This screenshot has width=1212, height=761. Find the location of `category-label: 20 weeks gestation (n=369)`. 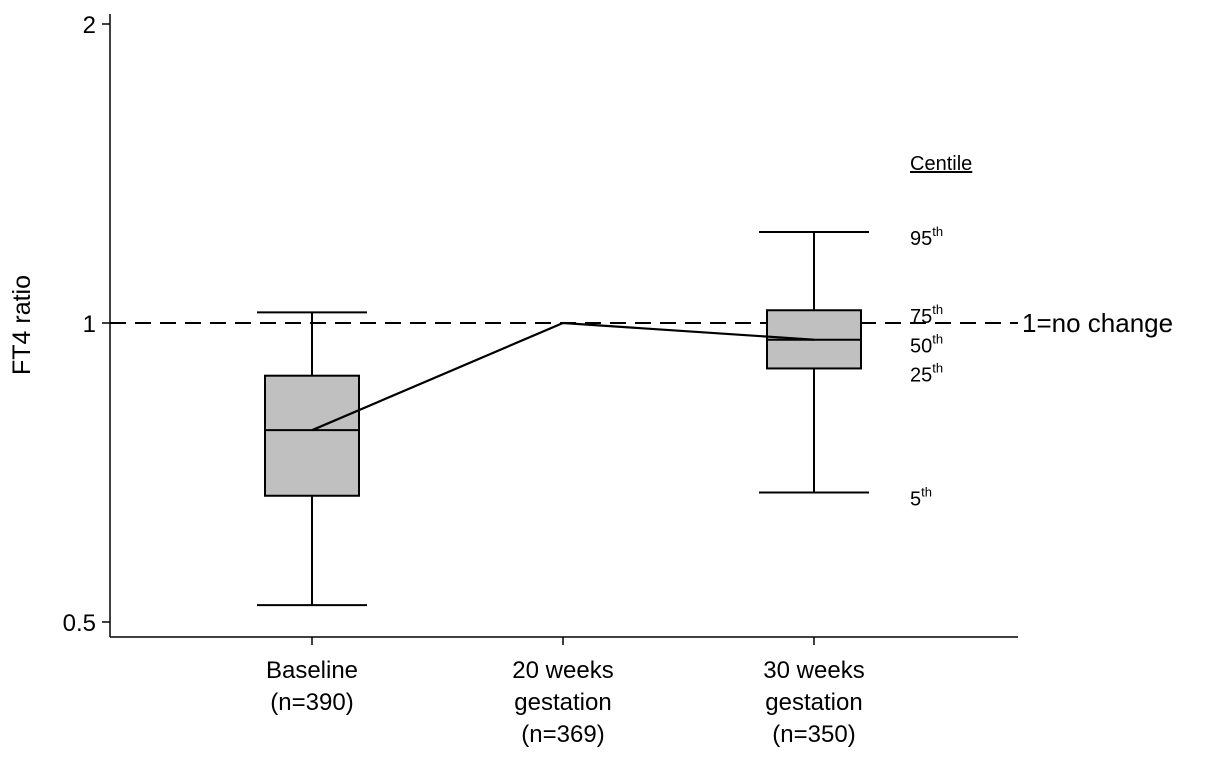

category-label: 20 weeks gestation (n=369) is located at coordinates (562, 702).